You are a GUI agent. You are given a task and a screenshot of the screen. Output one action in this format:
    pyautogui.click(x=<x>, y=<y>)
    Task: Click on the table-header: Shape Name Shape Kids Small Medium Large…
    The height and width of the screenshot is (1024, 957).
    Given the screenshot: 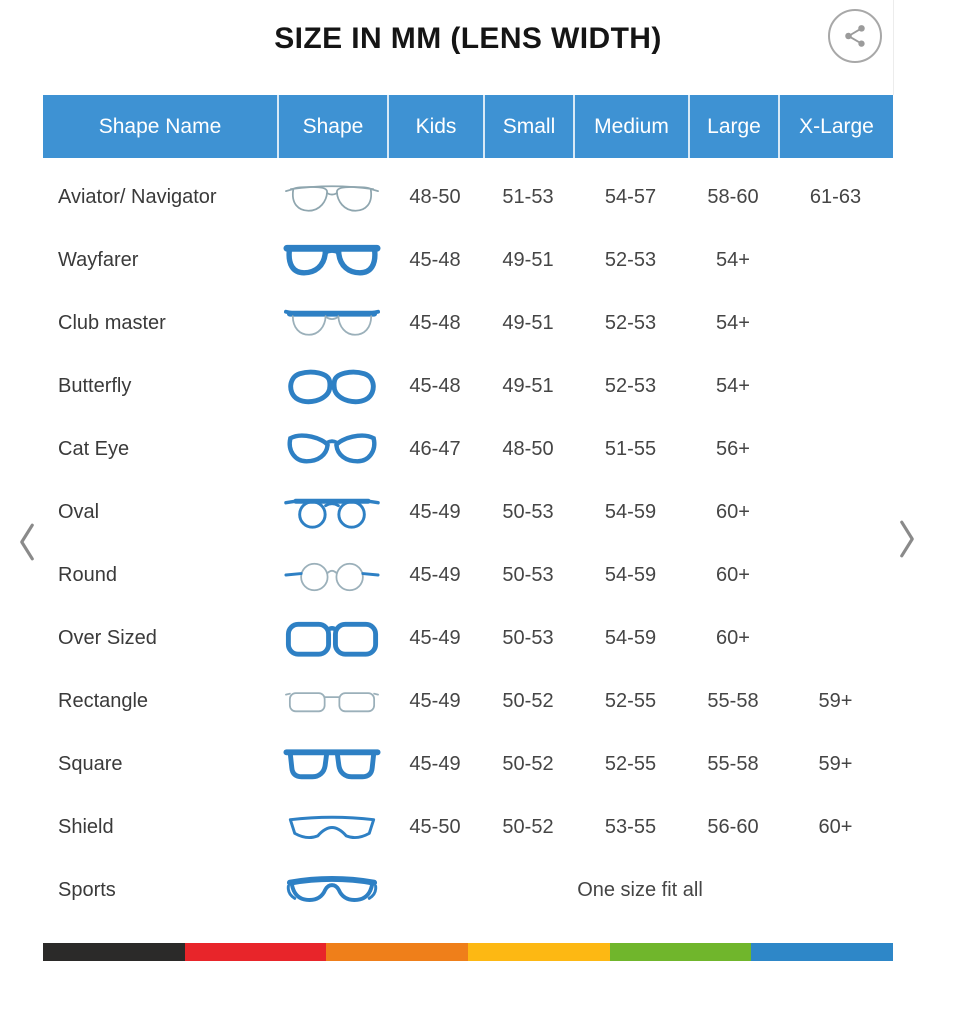 What is the action you would take?
    pyautogui.click(x=468, y=126)
    